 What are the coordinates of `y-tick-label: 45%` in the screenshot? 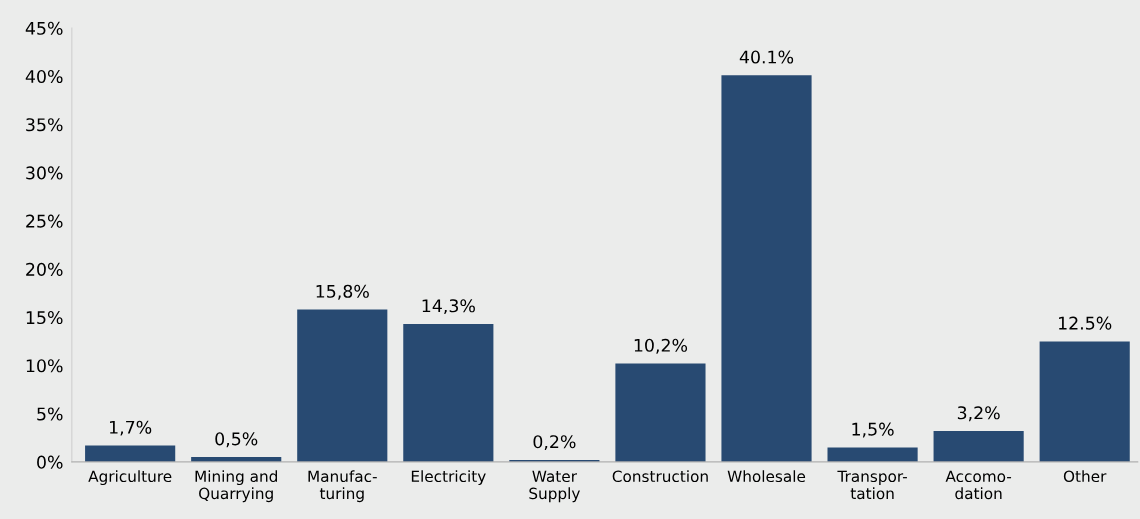 It's located at (44, 28).